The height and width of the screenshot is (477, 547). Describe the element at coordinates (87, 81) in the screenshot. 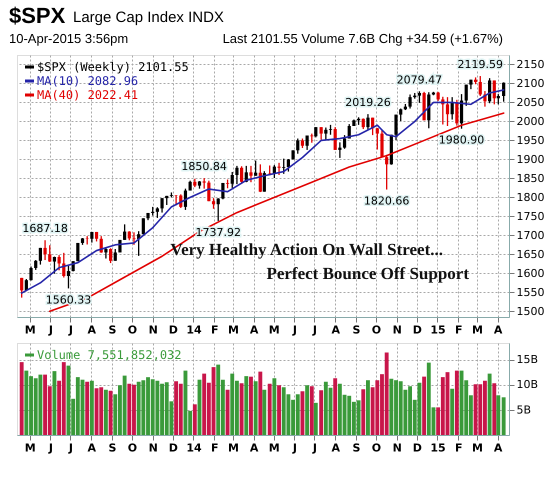

I see `legend-label: MA(10) 2082.96` at that location.